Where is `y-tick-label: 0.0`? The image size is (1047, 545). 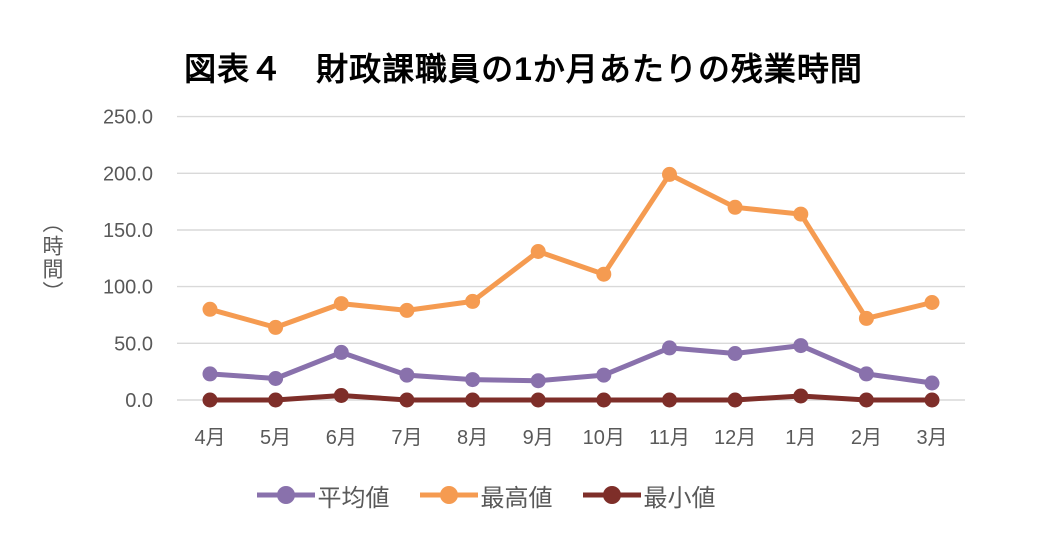
y-tick-label: 0.0 is located at coordinates (139, 401).